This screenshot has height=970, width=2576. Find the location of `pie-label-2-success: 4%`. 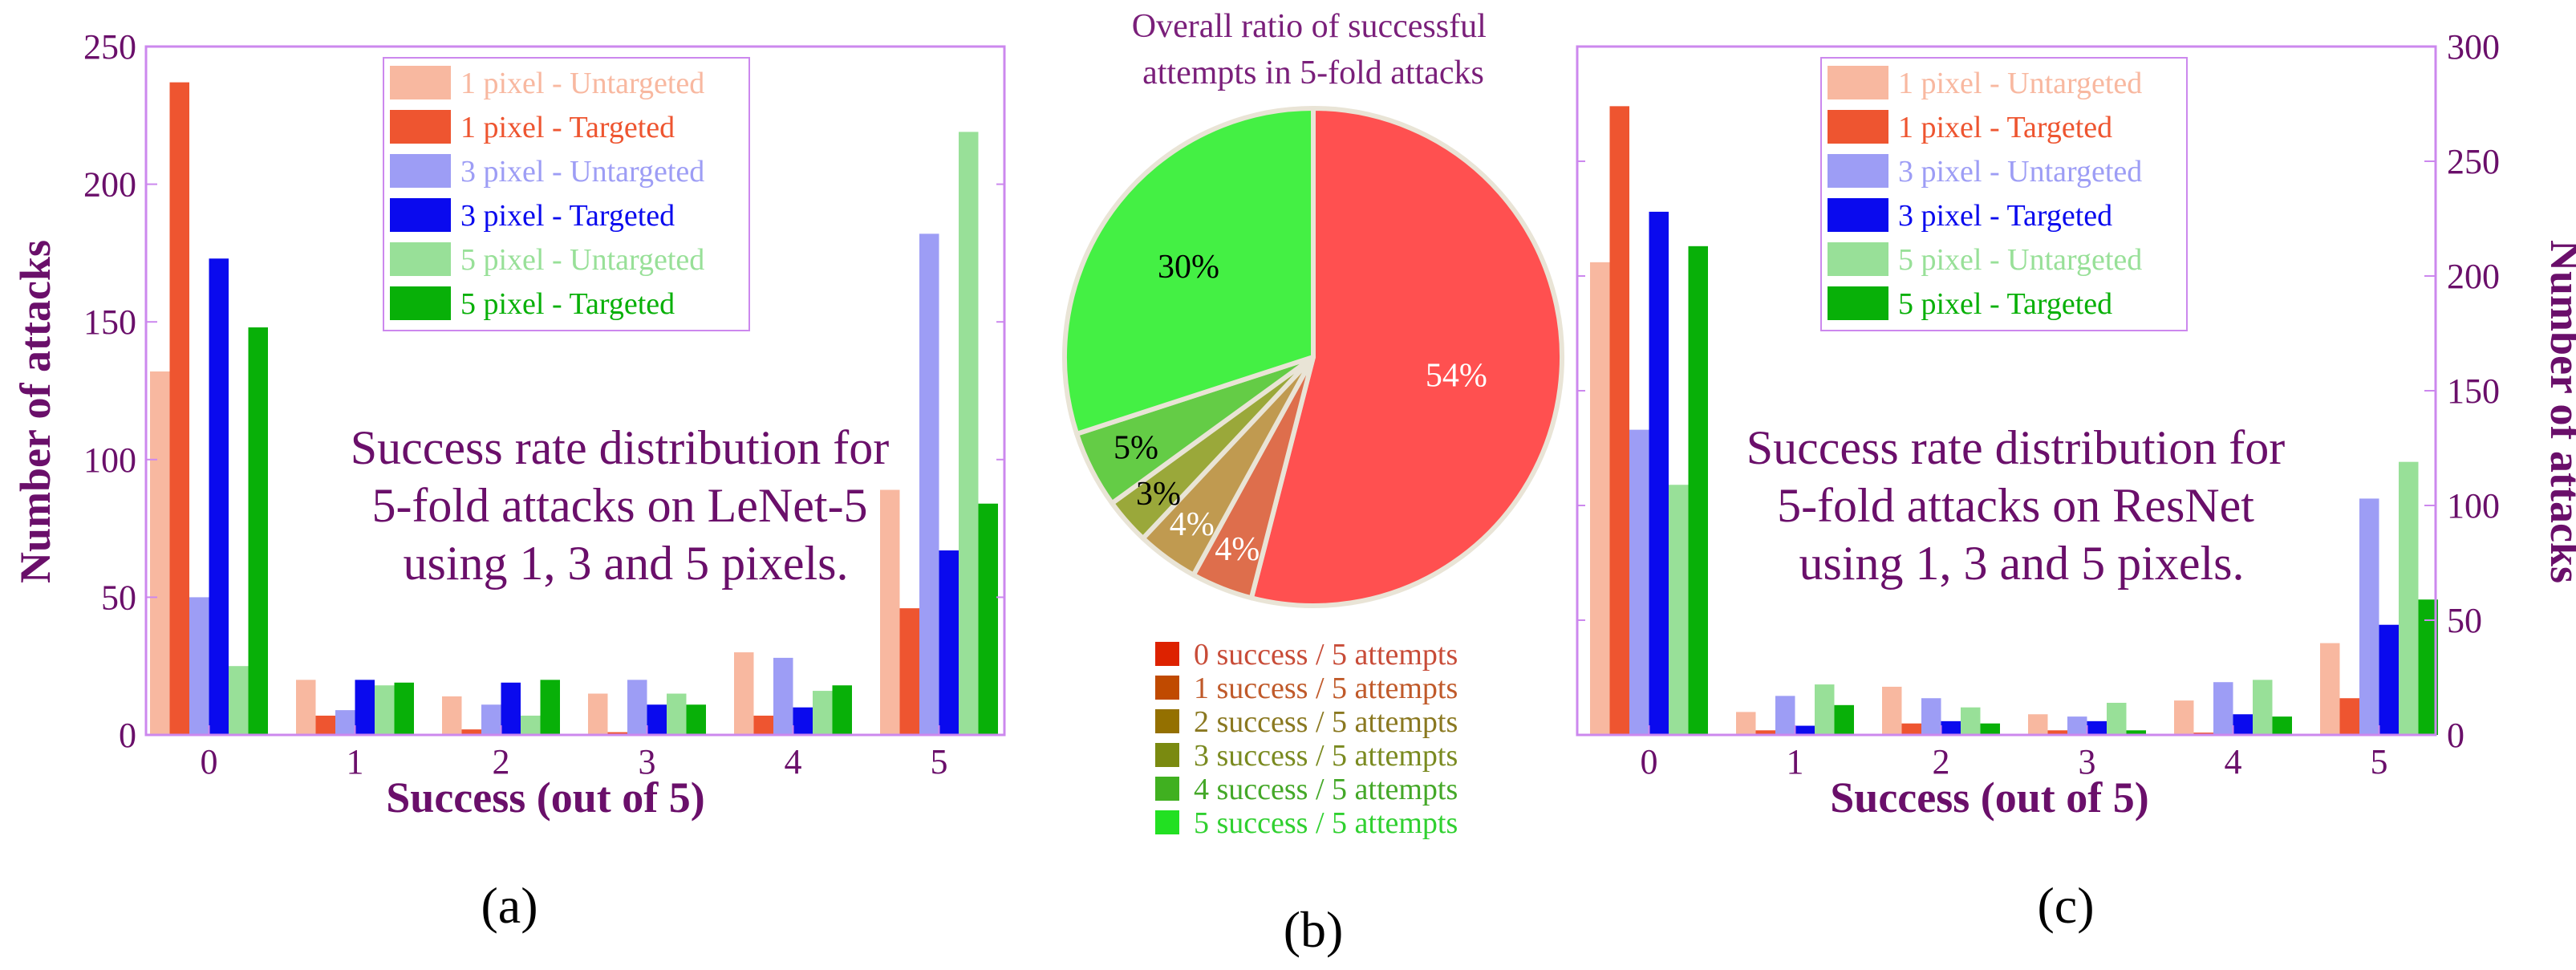

pie-label-2-success: 4% is located at coordinates (1192, 524).